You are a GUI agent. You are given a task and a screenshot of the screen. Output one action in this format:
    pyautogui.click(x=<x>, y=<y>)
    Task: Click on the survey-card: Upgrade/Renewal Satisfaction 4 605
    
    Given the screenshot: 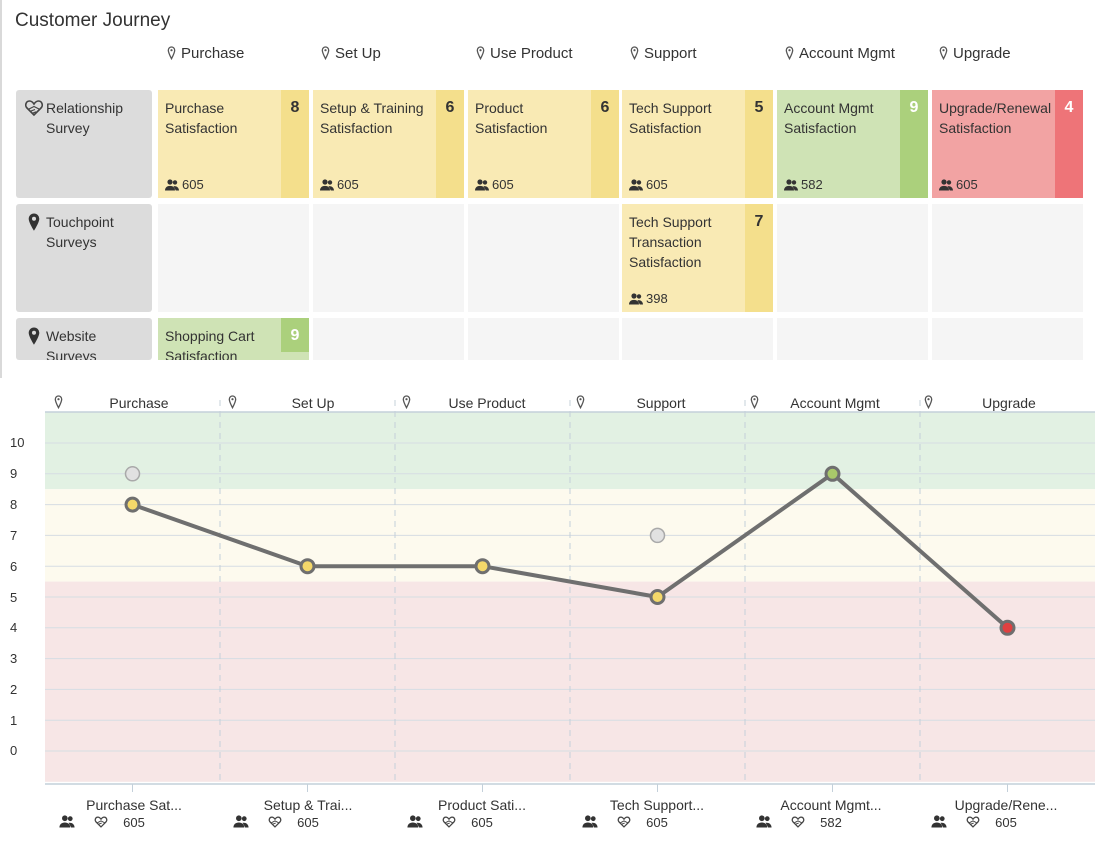 What is the action you would take?
    pyautogui.click(x=1007, y=144)
    